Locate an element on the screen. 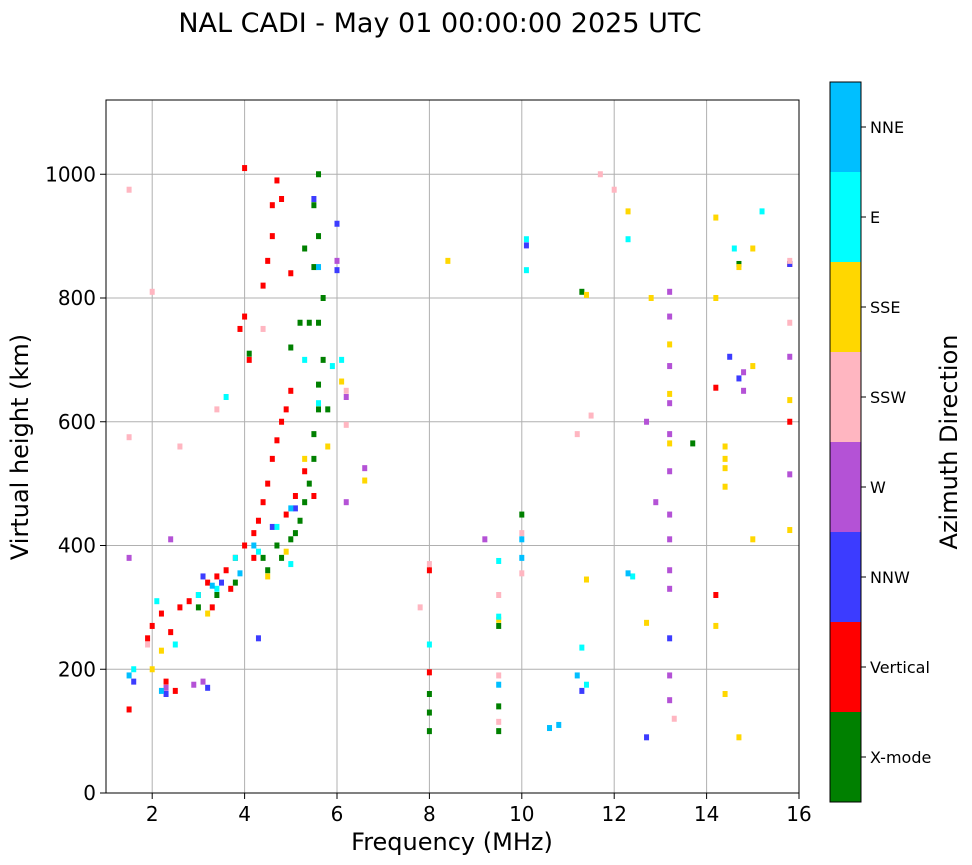 The width and height of the screenshot is (972, 865). x-tick-label: 10 is located at coordinates (521, 814).